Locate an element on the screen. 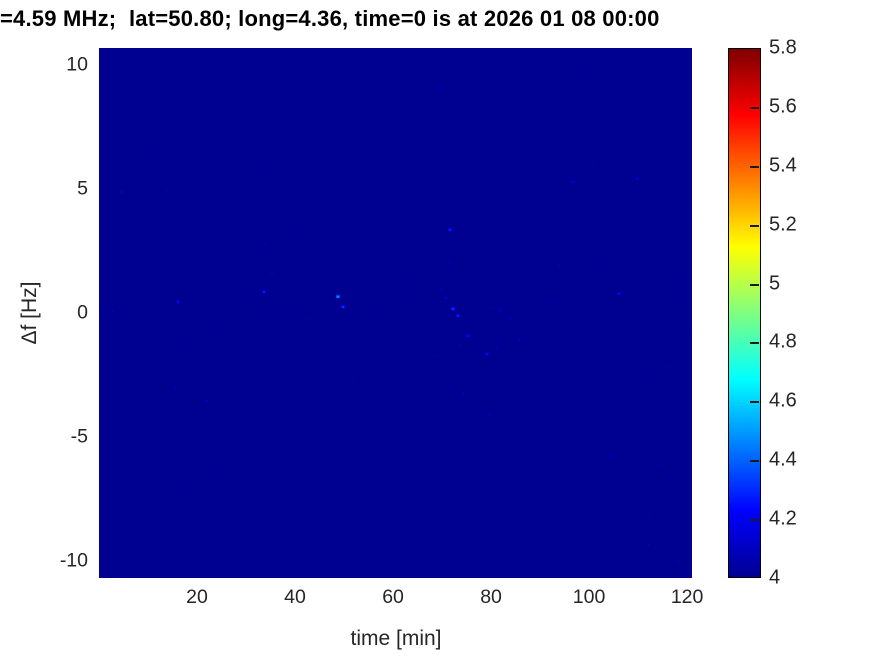 This screenshot has width=875, height=656. colorbar-tick-label: 4 is located at coordinates (775, 577).